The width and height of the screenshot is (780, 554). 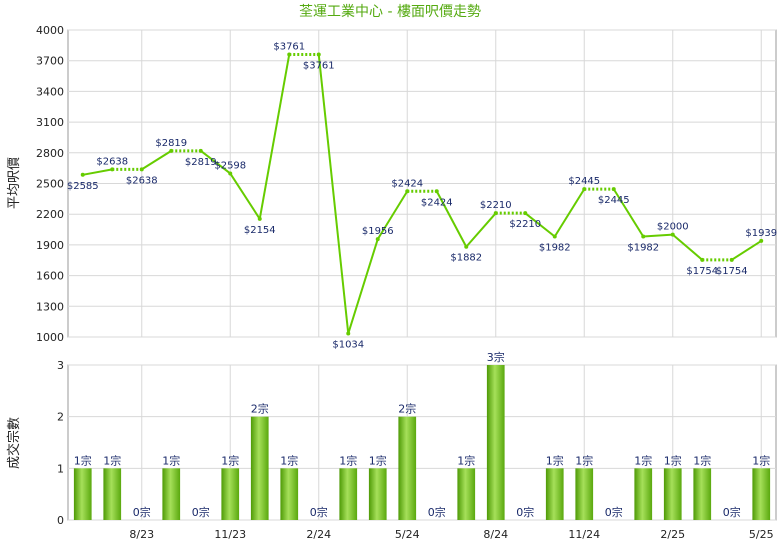 What do you see at coordinates (260, 409) in the screenshot?
I see `data-label: 2宗` at bounding box center [260, 409].